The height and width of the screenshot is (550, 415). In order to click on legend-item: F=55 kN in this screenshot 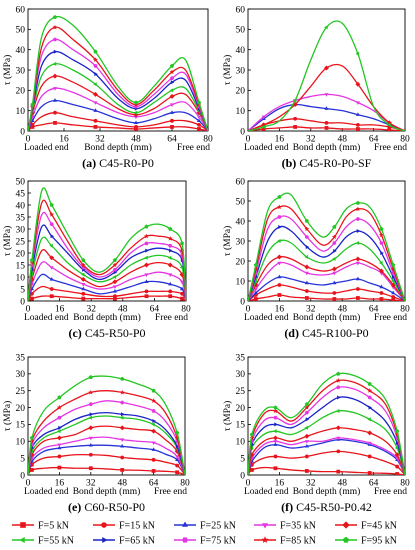, I will do `click(43, 541)`.